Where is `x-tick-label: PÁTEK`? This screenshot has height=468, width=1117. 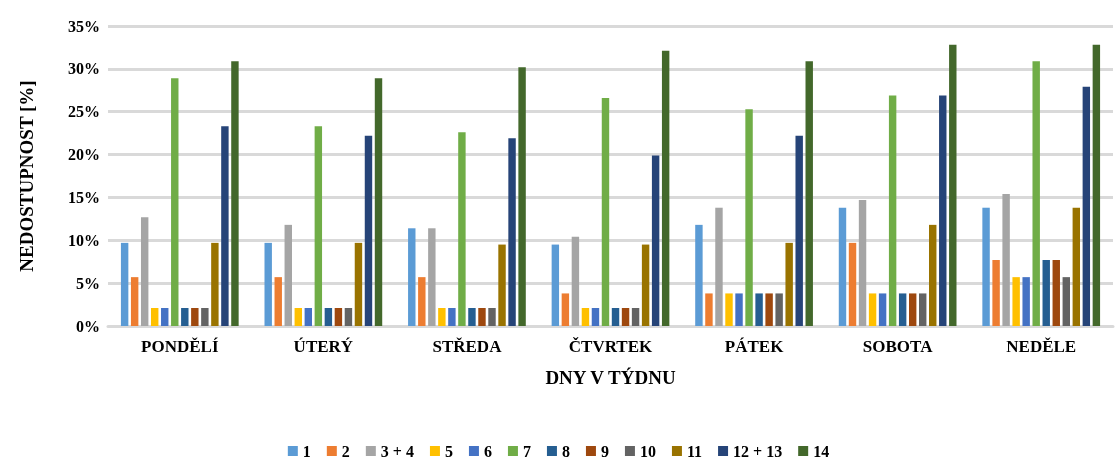
x-tick-label: PÁTEK is located at coordinates (754, 346).